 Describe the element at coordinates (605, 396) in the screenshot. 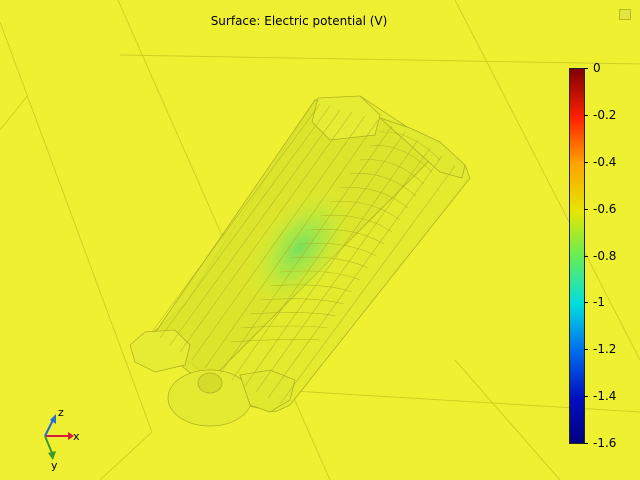

I see `colorbar-tick-label: -1.4` at that location.